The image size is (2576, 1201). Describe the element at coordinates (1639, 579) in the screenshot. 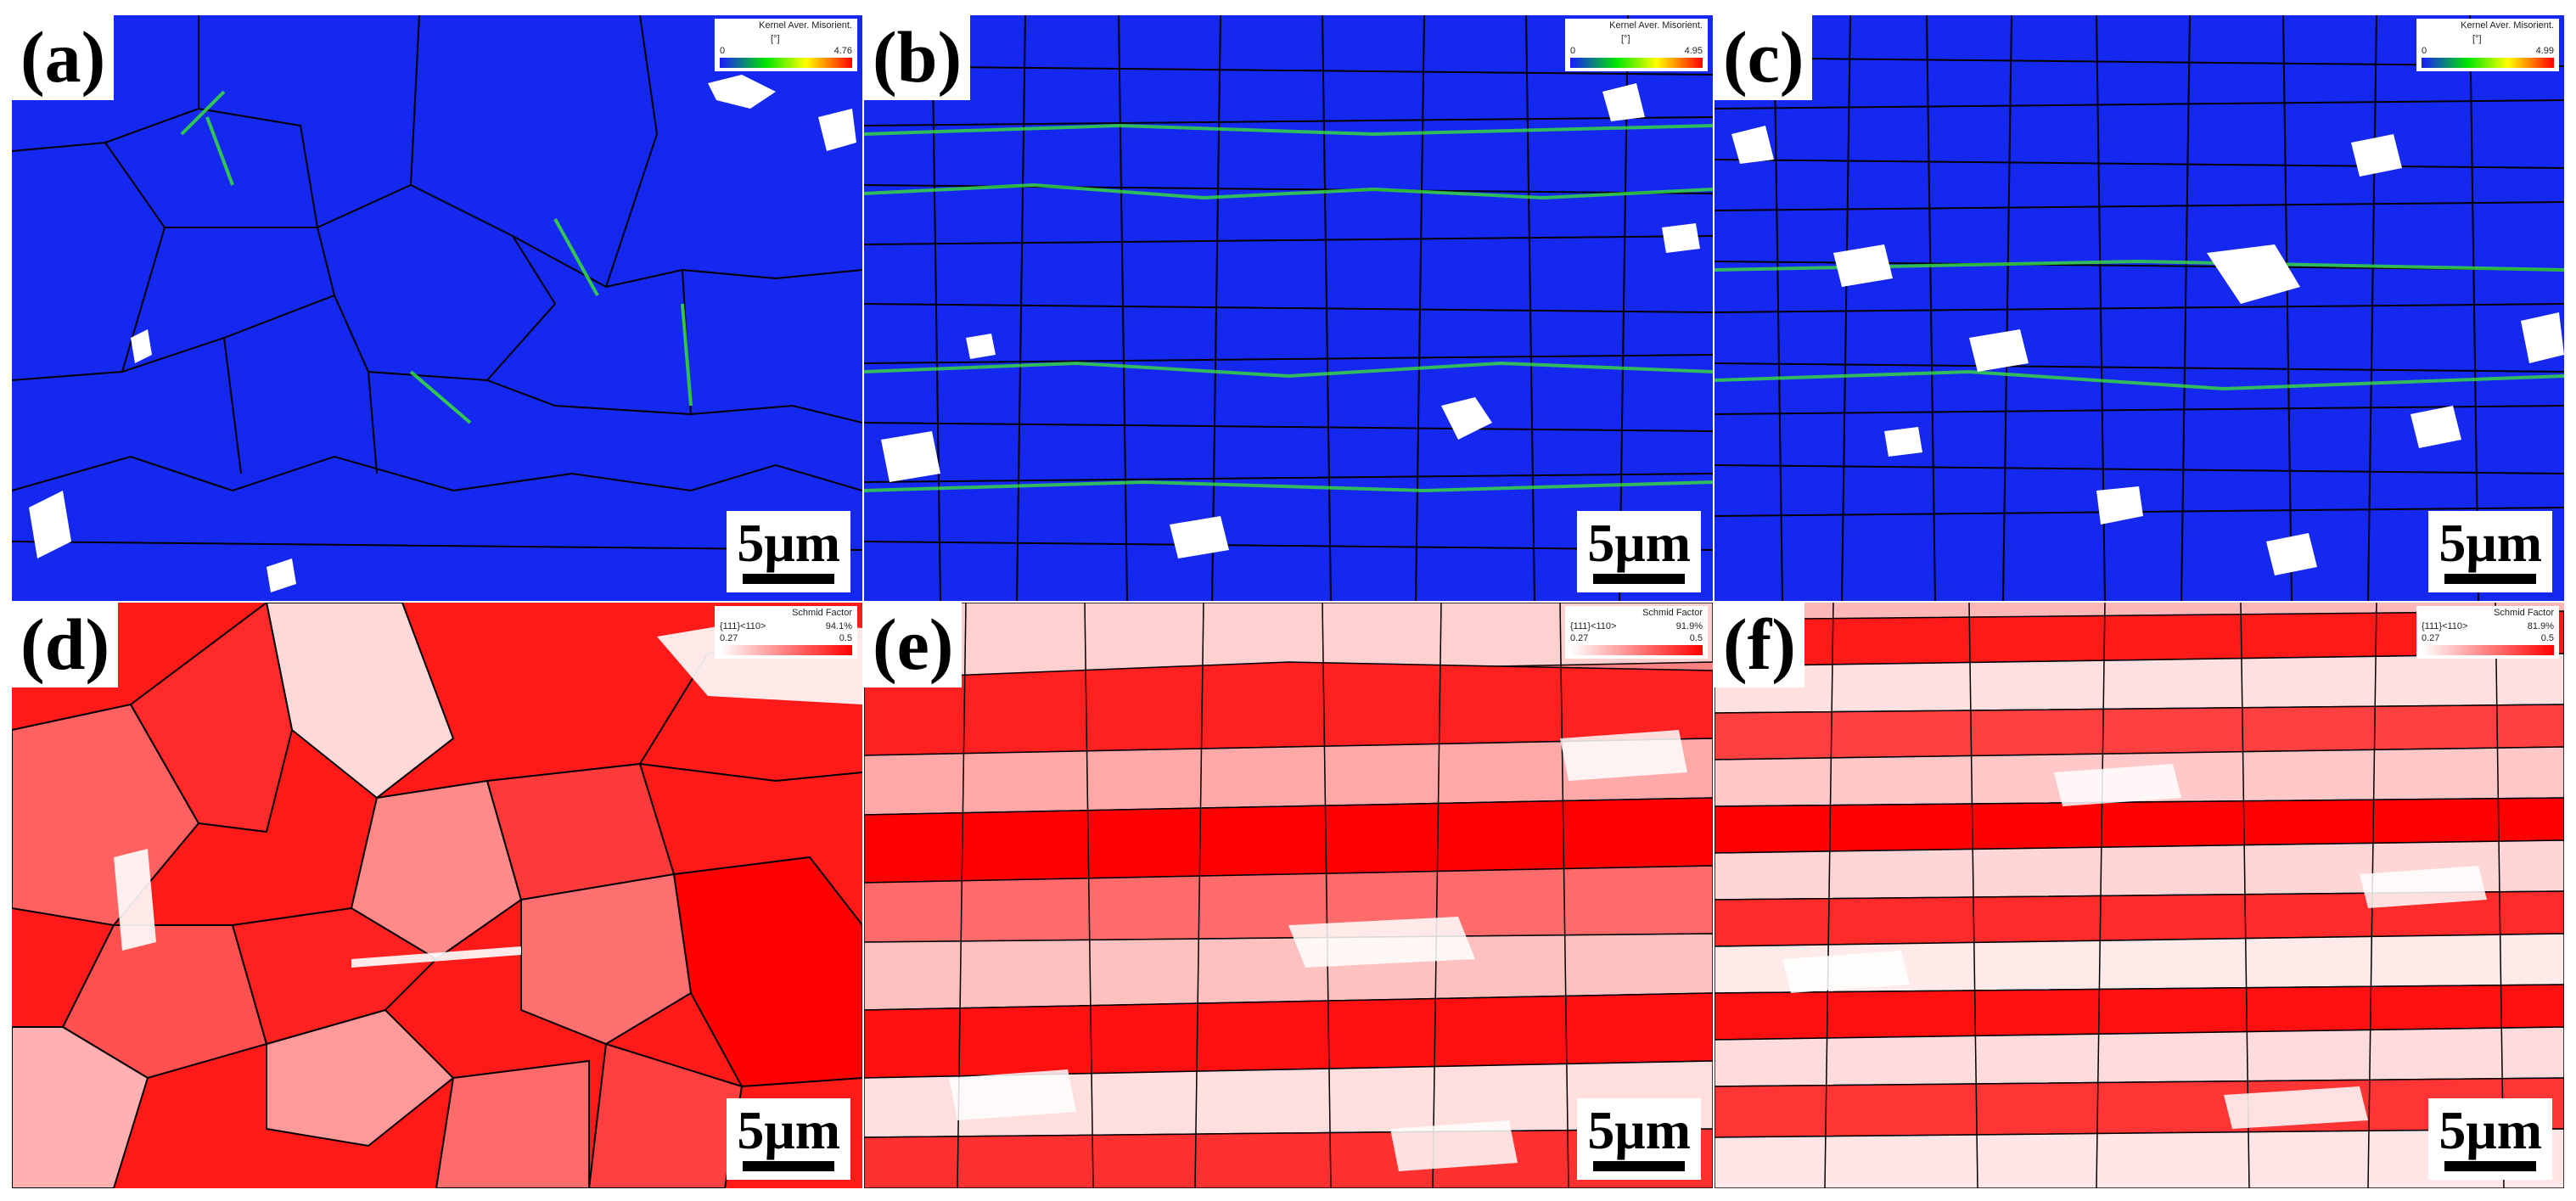

I see `scale-line-b` at that location.